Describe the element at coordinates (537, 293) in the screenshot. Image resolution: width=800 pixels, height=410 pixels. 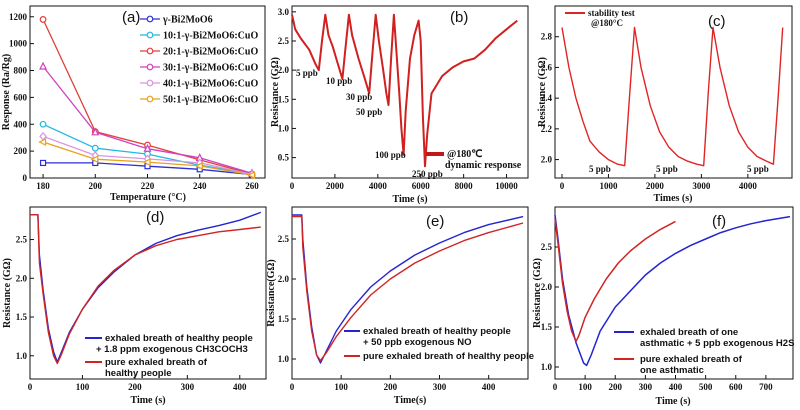
I see `f-y-axis-label: Resistance (GΩ)` at that location.